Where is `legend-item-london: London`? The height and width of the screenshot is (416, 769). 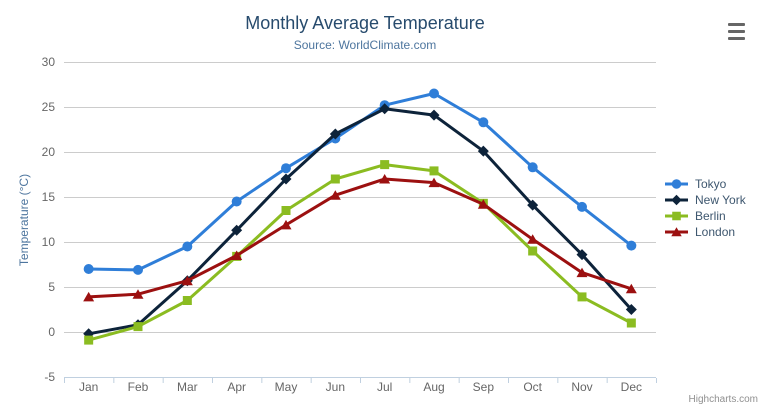 legend-item-london: London is located at coordinates (705, 232).